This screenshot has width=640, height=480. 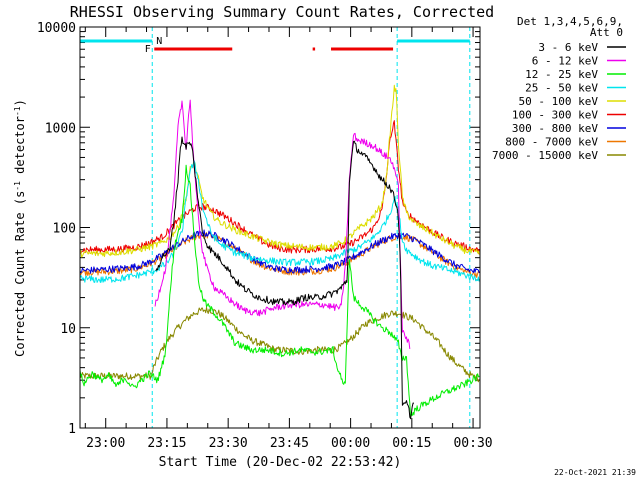 I want to click on y-tick-label: 10, so click(x=68, y=329).